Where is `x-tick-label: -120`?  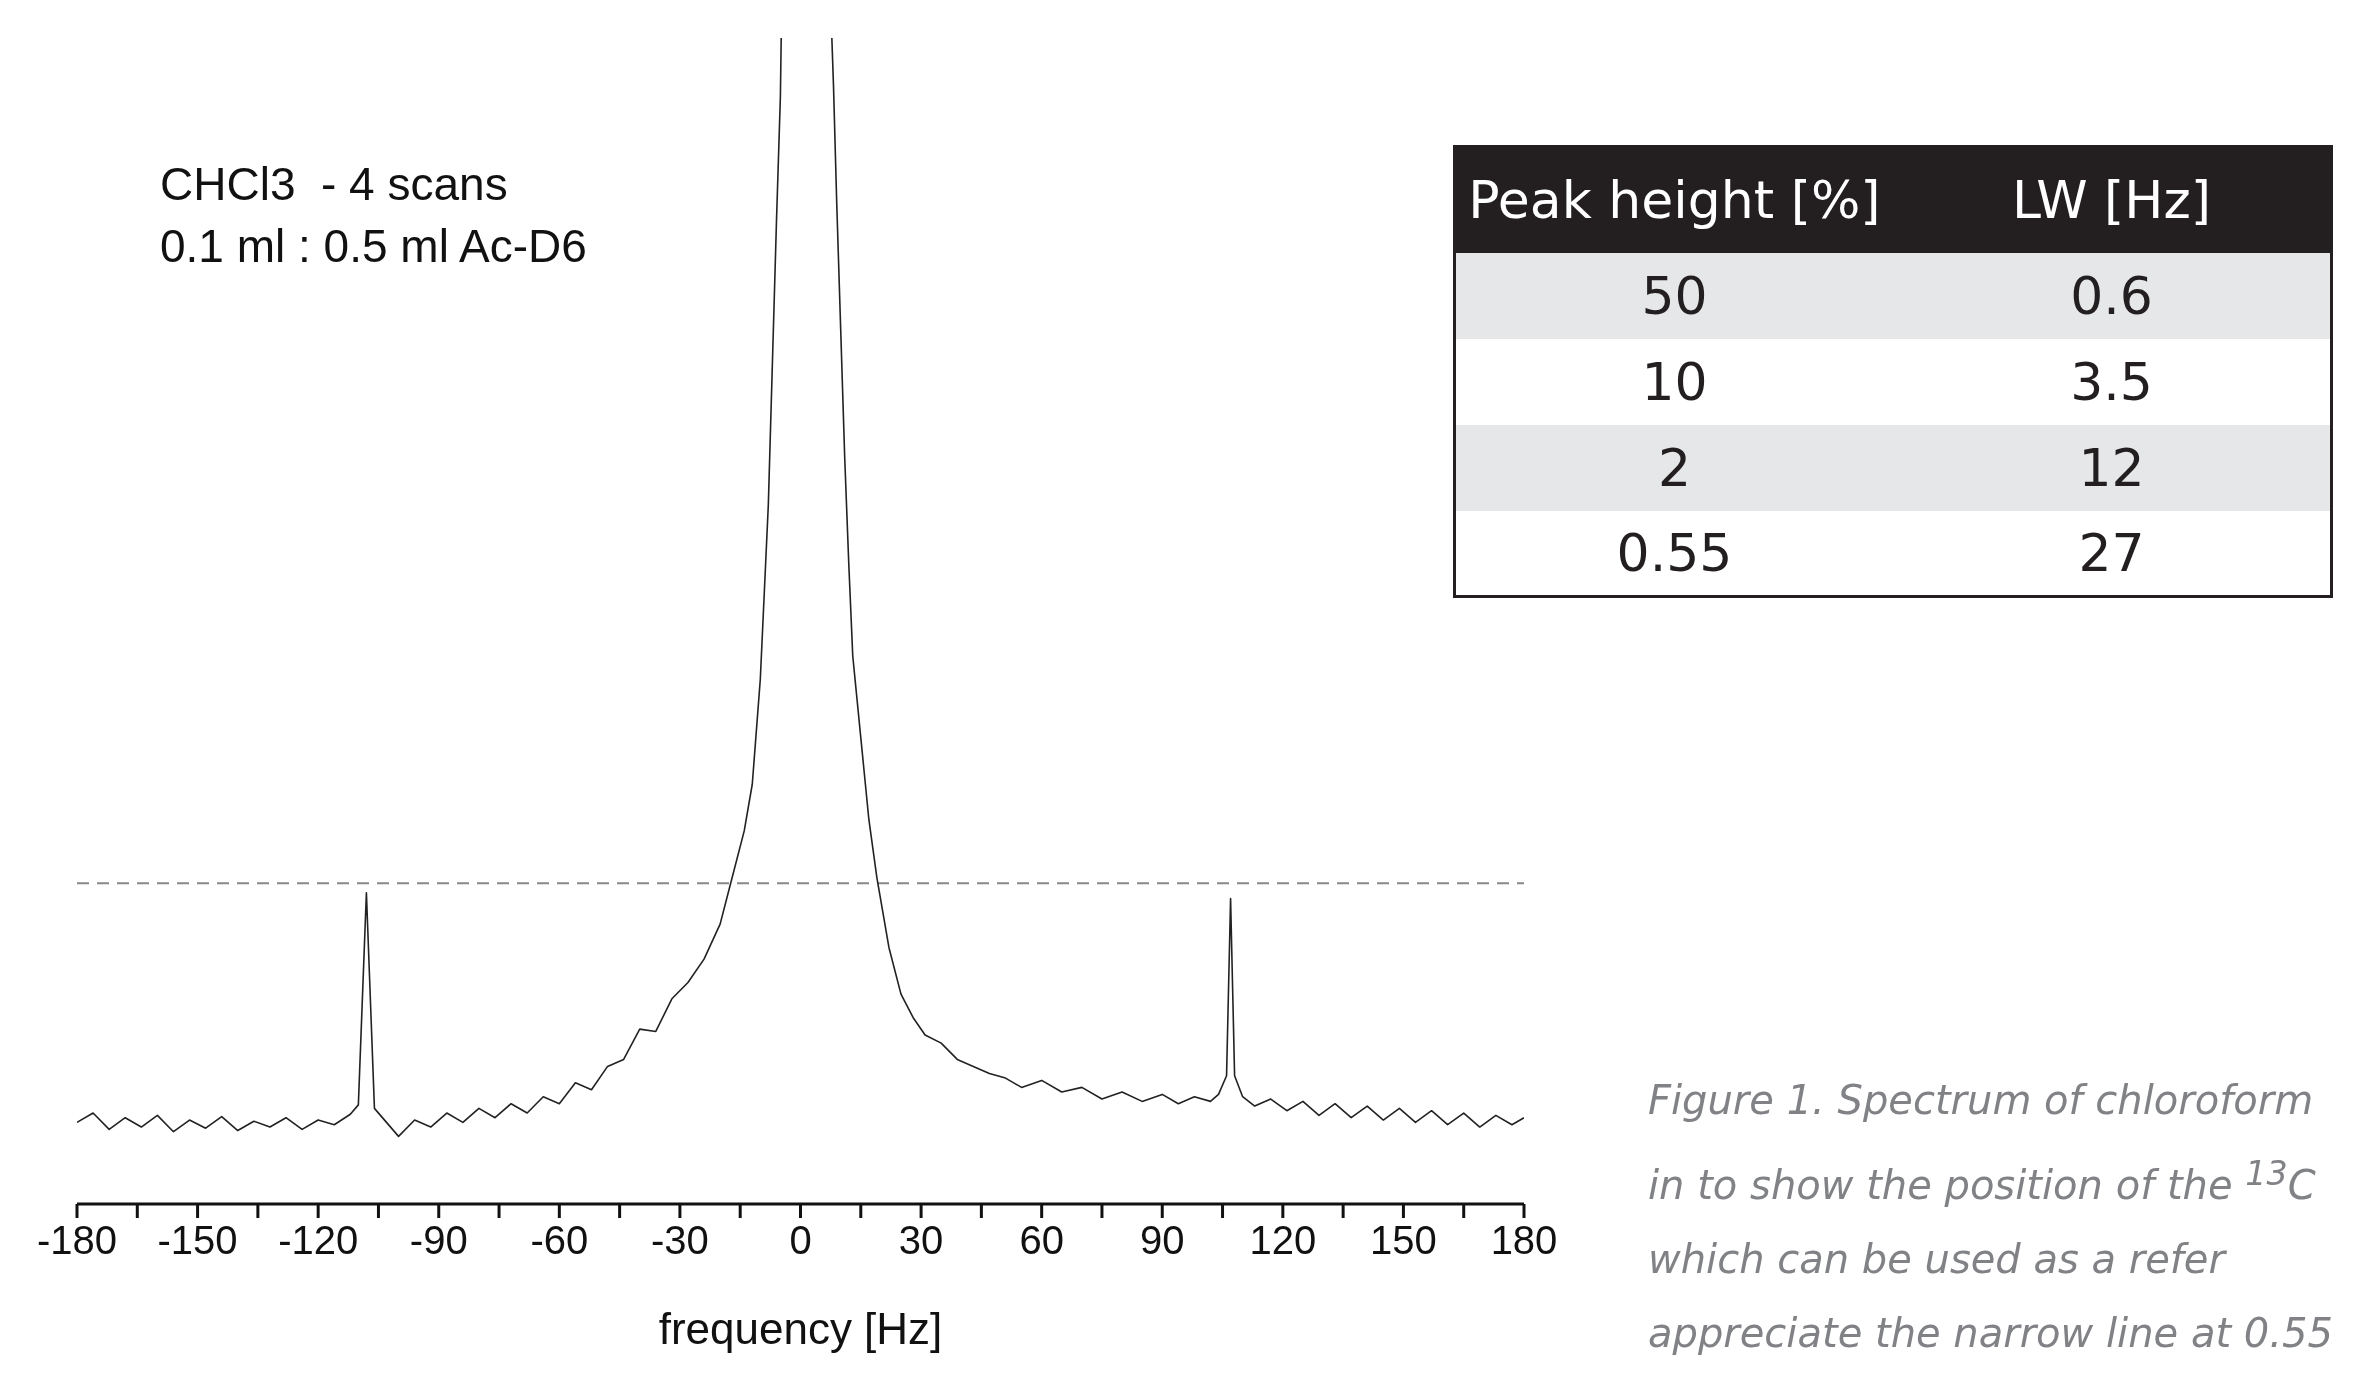
x-tick-label: -120 is located at coordinates (318, 1240).